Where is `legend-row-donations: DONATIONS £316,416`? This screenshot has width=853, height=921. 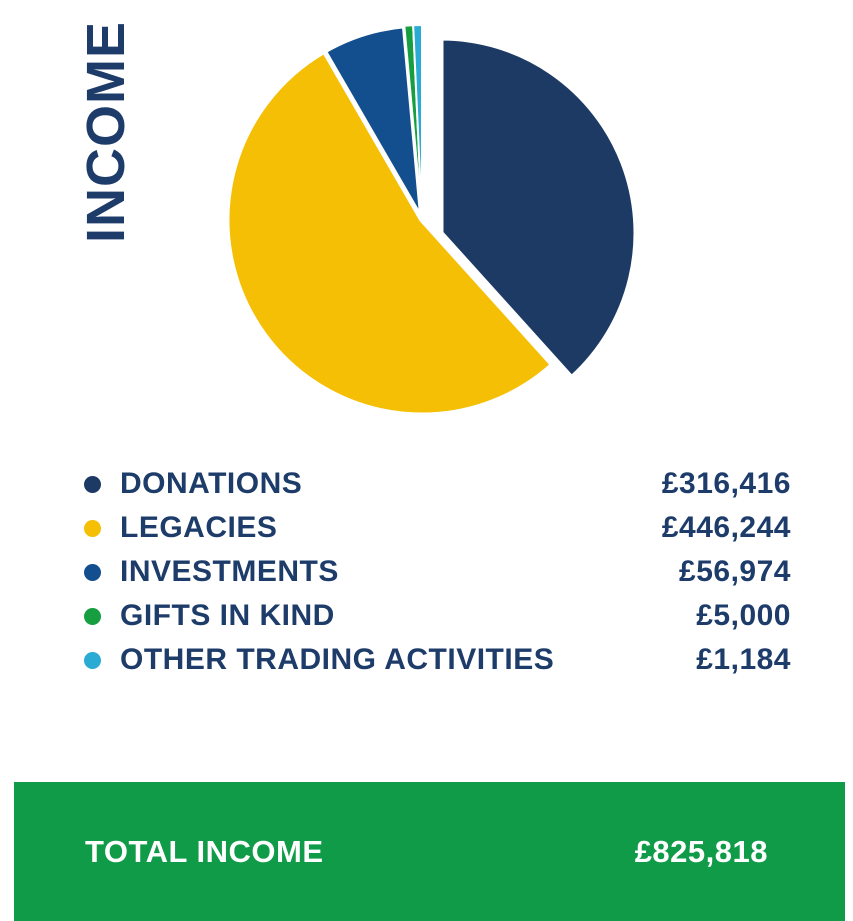 legend-row-donations: DONATIONS £316,416 is located at coordinates (437, 484).